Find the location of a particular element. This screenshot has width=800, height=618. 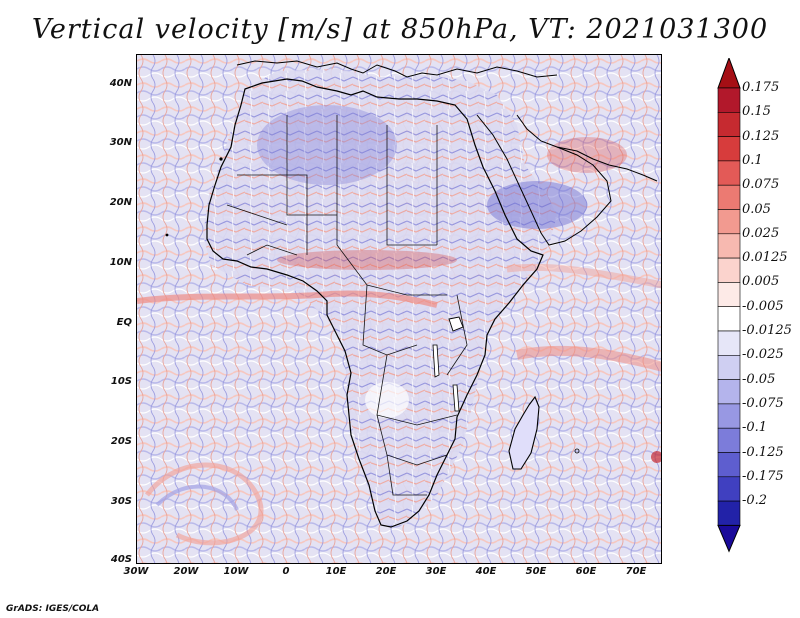

lon-tick-20e: 20E is located at coordinates (386, 571).